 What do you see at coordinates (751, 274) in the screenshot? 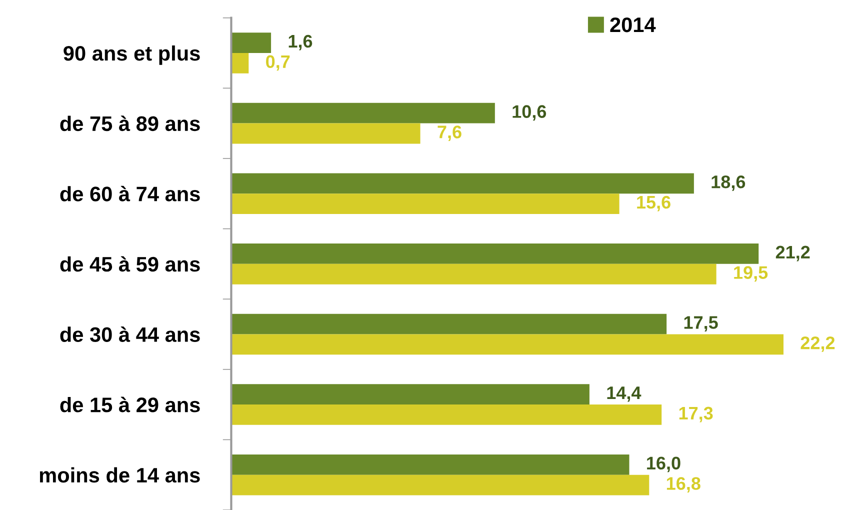
I see `data-label: 19,5` at bounding box center [751, 274].